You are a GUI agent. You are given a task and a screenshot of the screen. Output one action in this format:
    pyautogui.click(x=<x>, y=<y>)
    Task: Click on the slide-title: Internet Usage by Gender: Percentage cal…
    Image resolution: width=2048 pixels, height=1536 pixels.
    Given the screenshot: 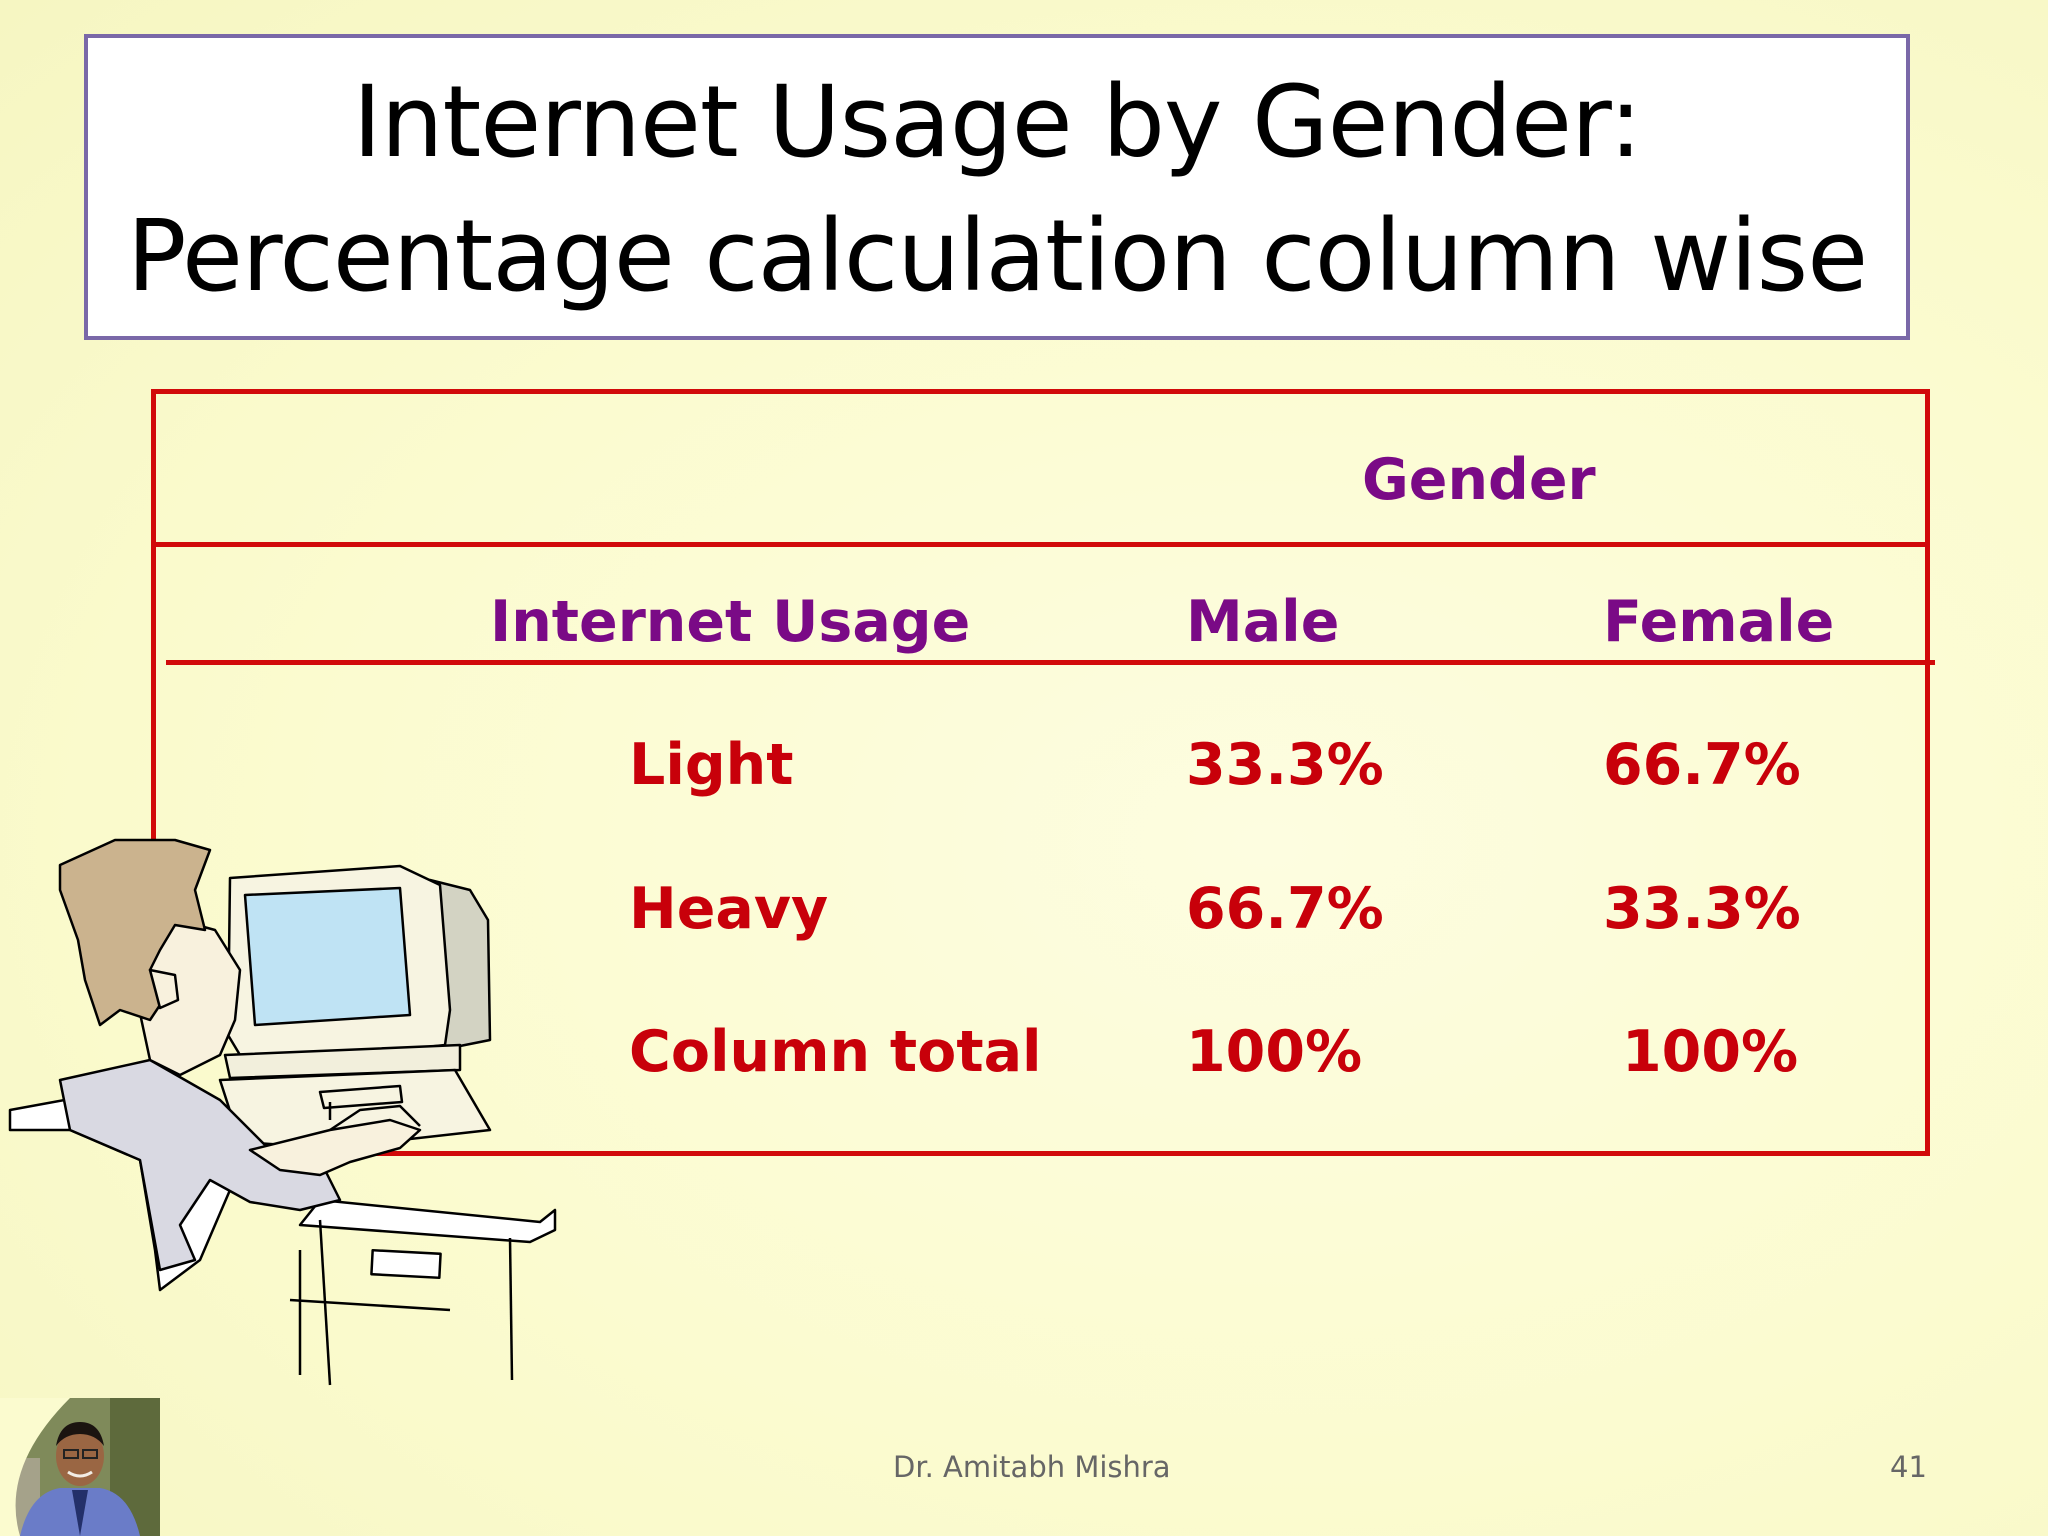 What is the action you would take?
    pyautogui.click(x=997, y=189)
    